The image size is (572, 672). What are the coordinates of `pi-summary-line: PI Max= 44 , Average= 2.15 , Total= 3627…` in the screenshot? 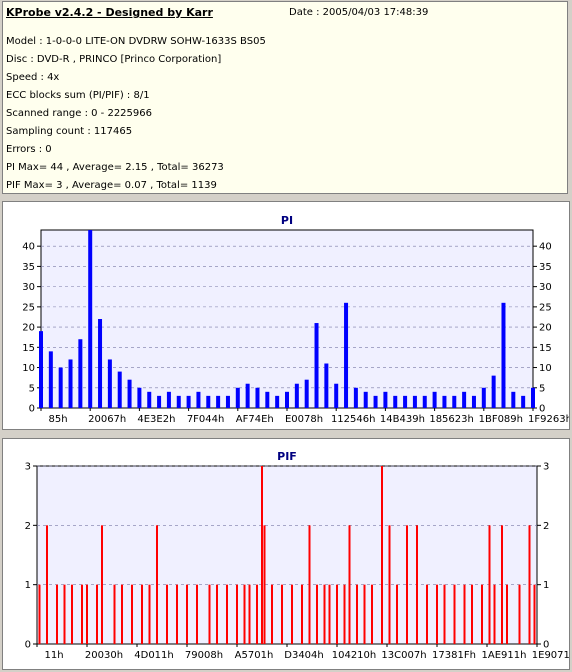 It's located at (115, 167).